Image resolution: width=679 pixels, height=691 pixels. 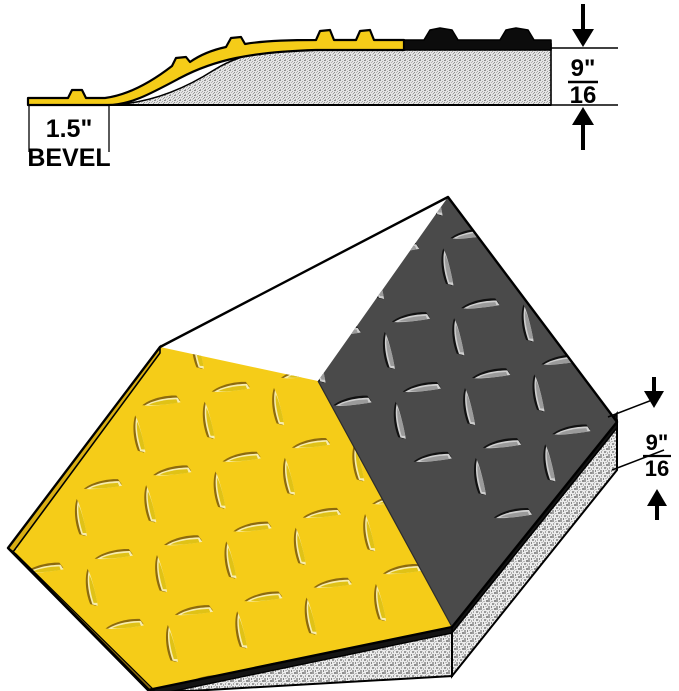 What do you see at coordinates (477, 39) in the screenshot?
I see `cross-section-black-tread` at bounding box center [477, 39].